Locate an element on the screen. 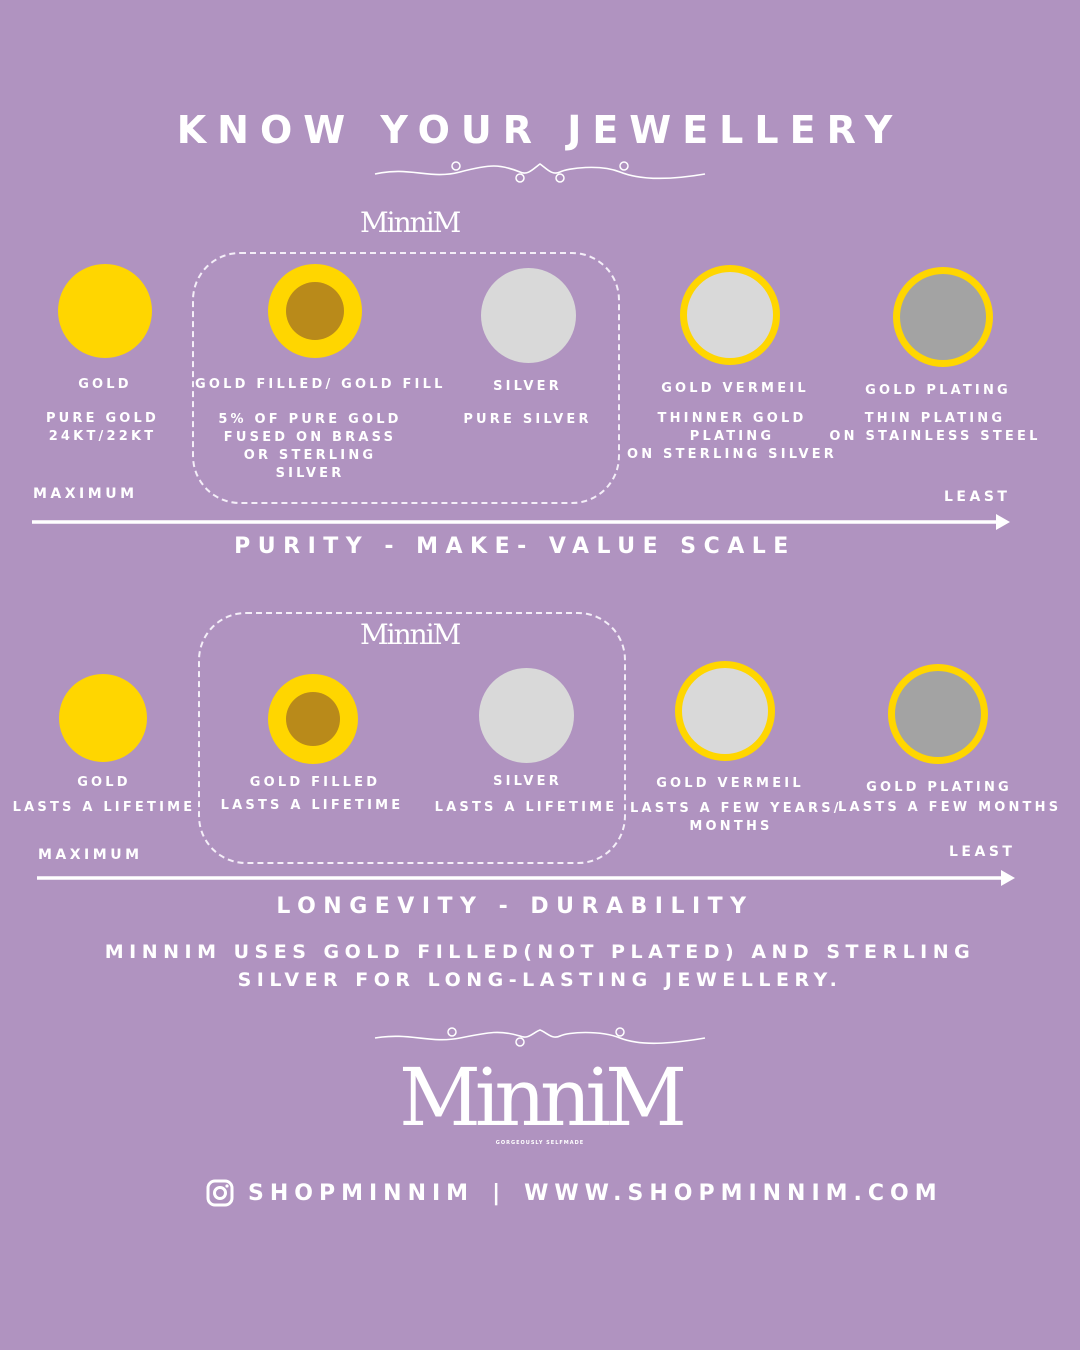 This screenshot has height=1350, width=1080. item-desc-gold-plating: LASTS A FEW MONTHS is located at coordinates (950, 807).